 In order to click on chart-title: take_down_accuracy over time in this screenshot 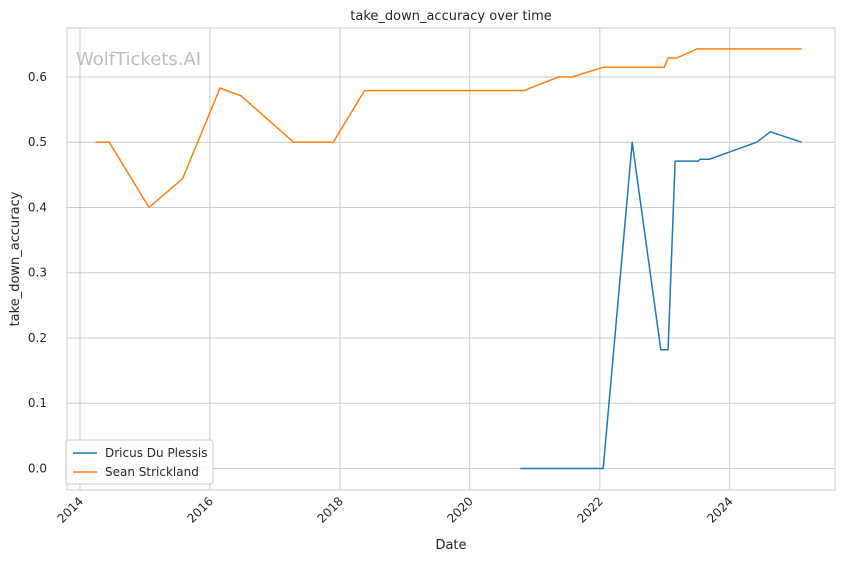, I will do `click(450, 16)`.